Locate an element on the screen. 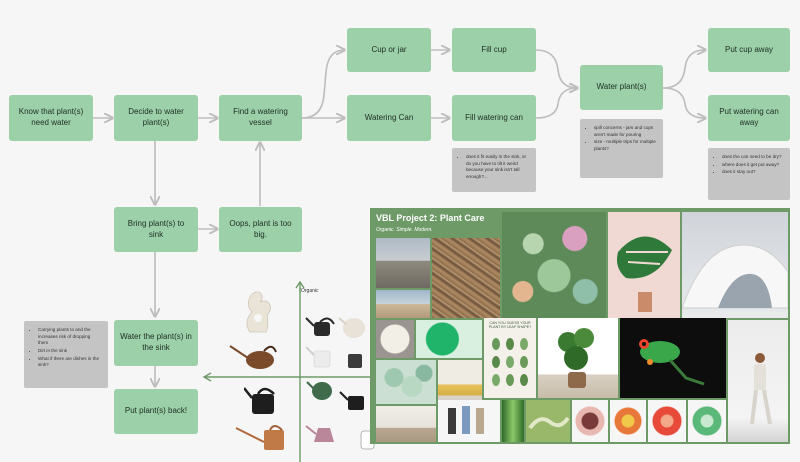 The image size is (800, 462). node-water-plants-in-sink: Water the plant(s) in the sink is located at coordinates (156, 343).